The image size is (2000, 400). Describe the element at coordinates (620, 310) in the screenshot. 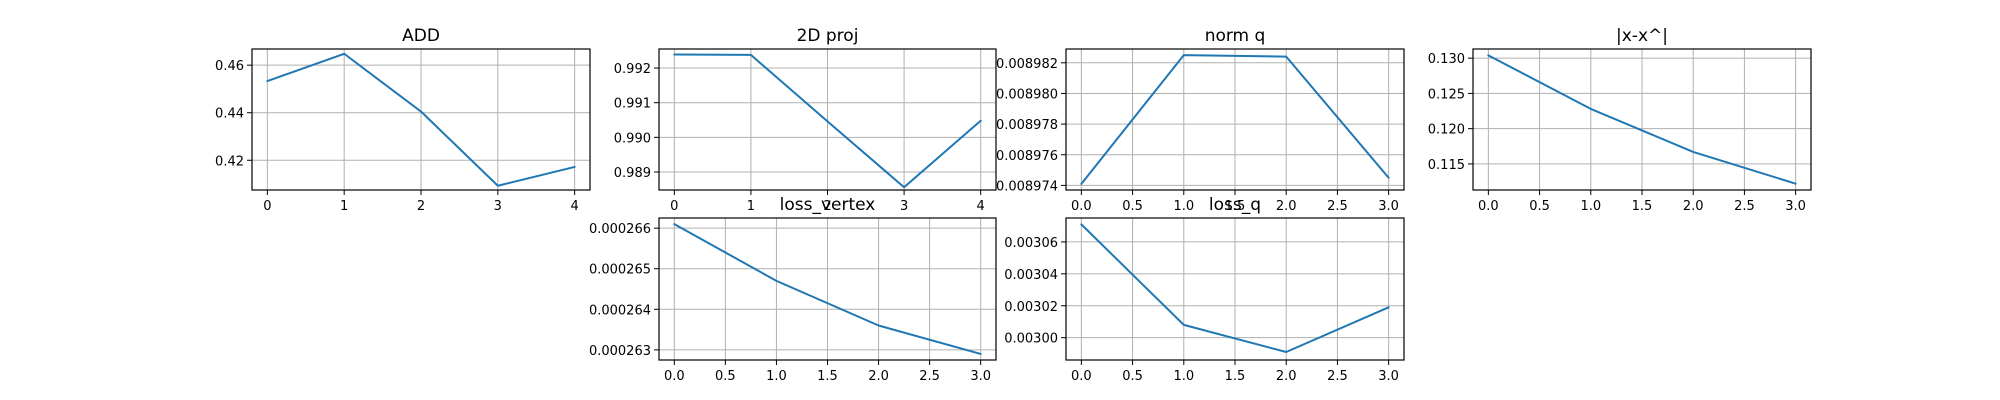

I see `y-tick-label: 0.000264` at that location.